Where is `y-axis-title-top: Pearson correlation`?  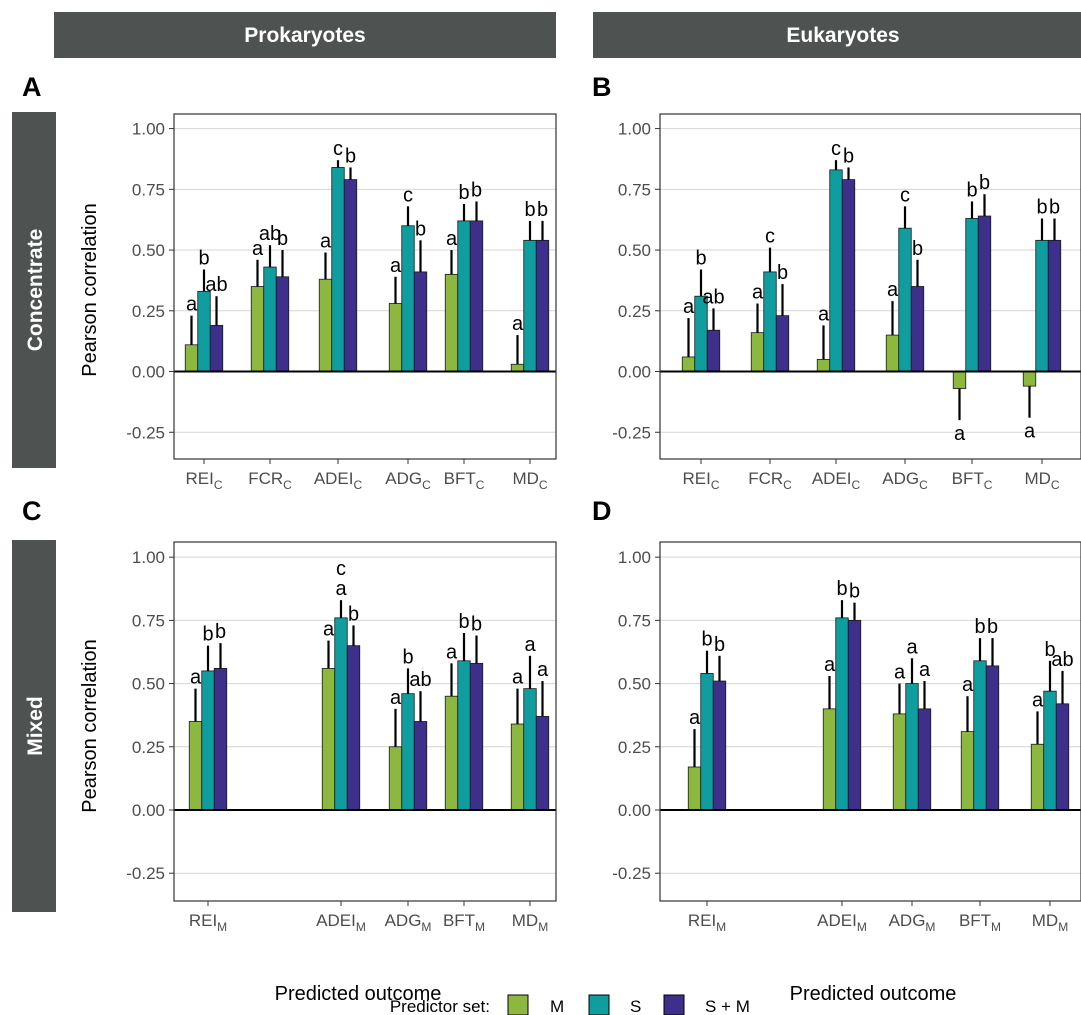
y-axis-title-top: Pearson correlation is located at coordinates (90, 289).